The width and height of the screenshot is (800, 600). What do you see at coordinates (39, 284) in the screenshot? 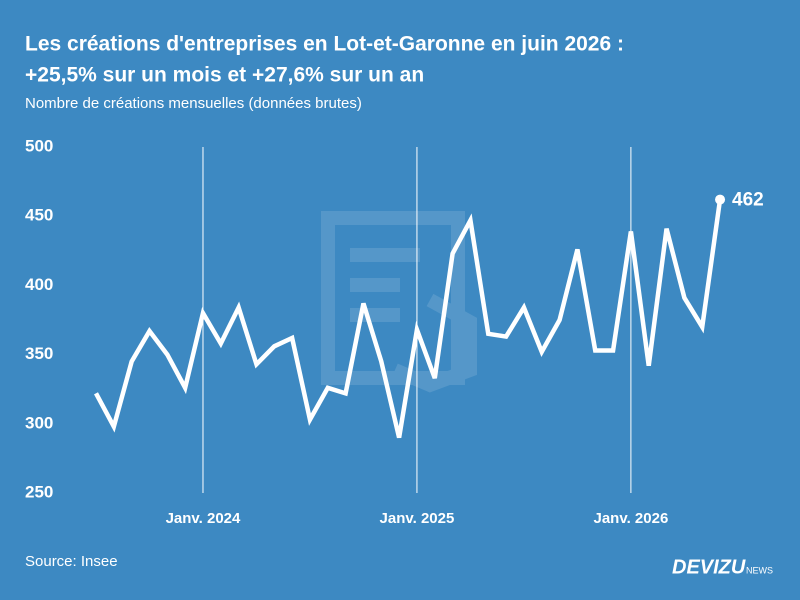
I see `y-tick-label: 400` at bounding box center [39, 284].